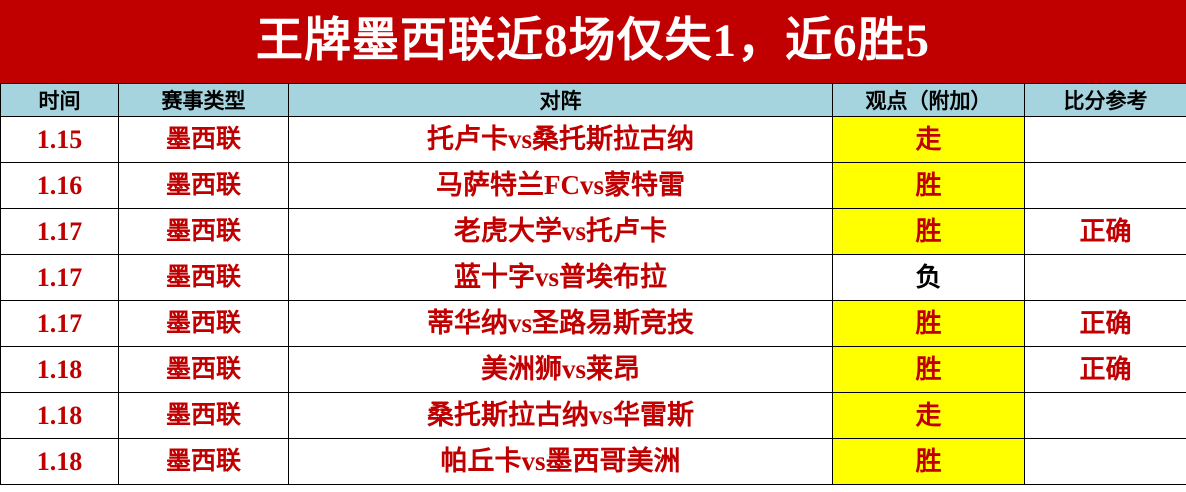 The height and width of the screenshot is (492, 1186). What do you see at coordinates (560, 100) in the screenshot?
I see `column-header-match: 对阵` at bounding box center [560, 100].